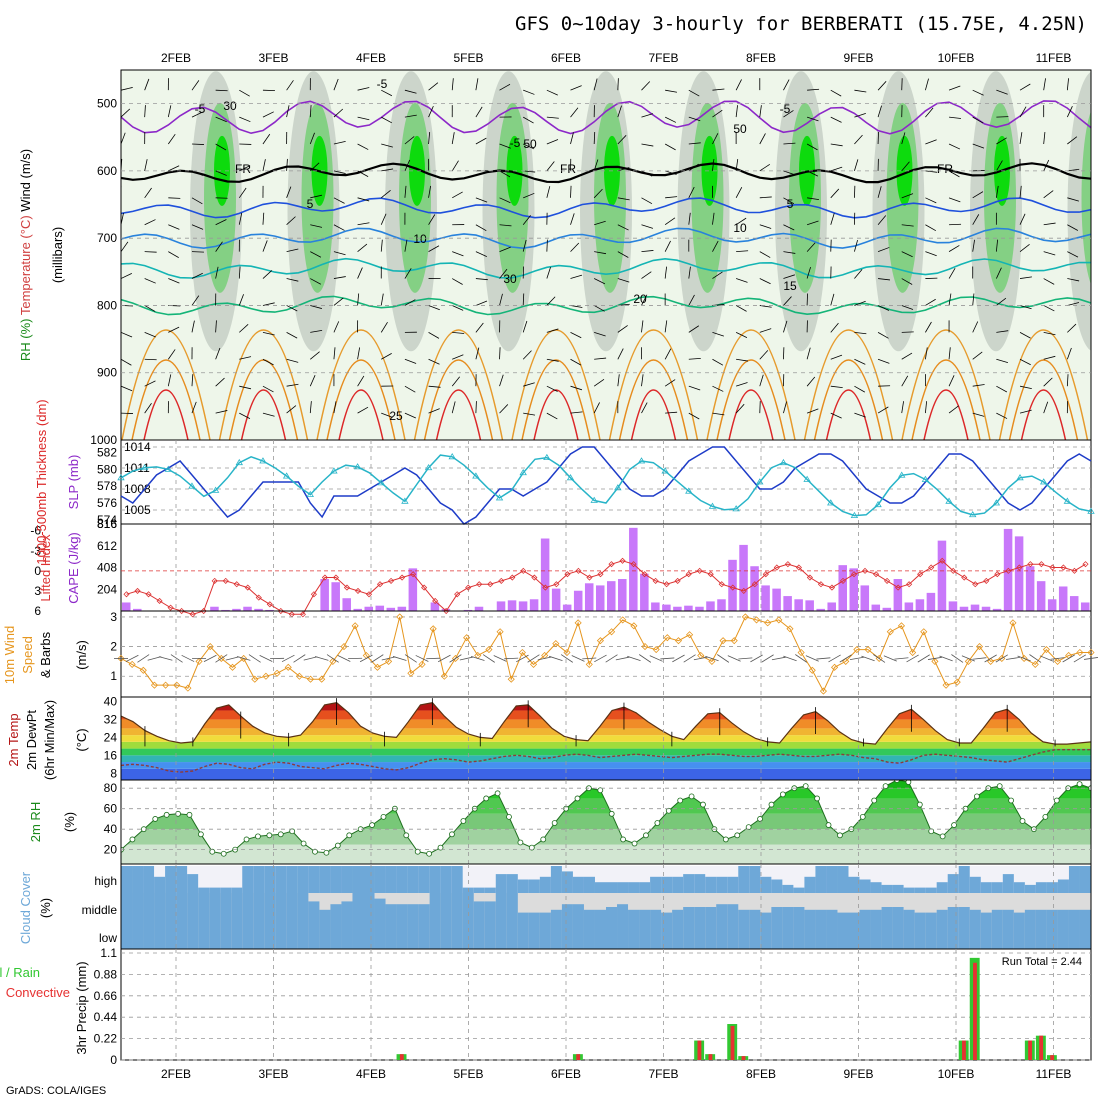  Describe the element at coordinates (137, 489) in the screenshot. I see `slp-tick-label: 1008` at that location.